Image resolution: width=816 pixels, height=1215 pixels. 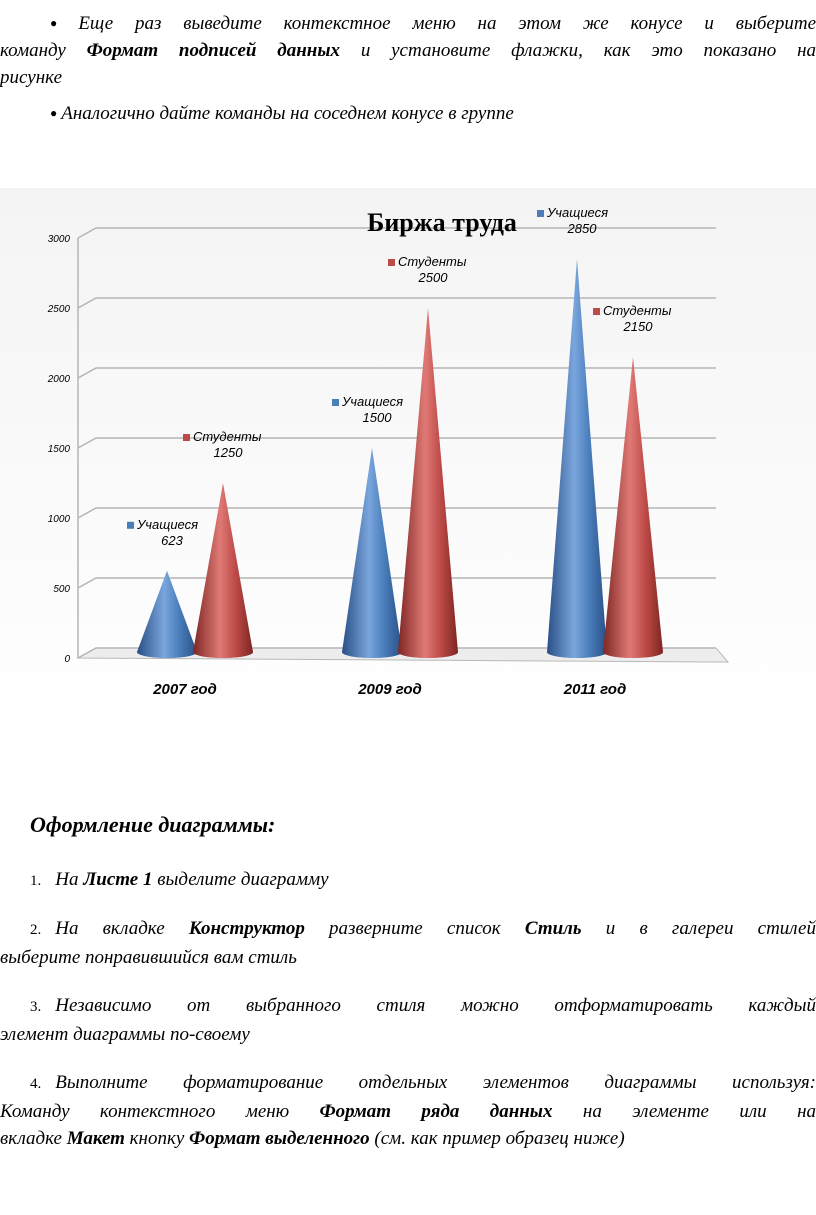 I want to click on y-tick-label: 500, so click(x=61, y=589).